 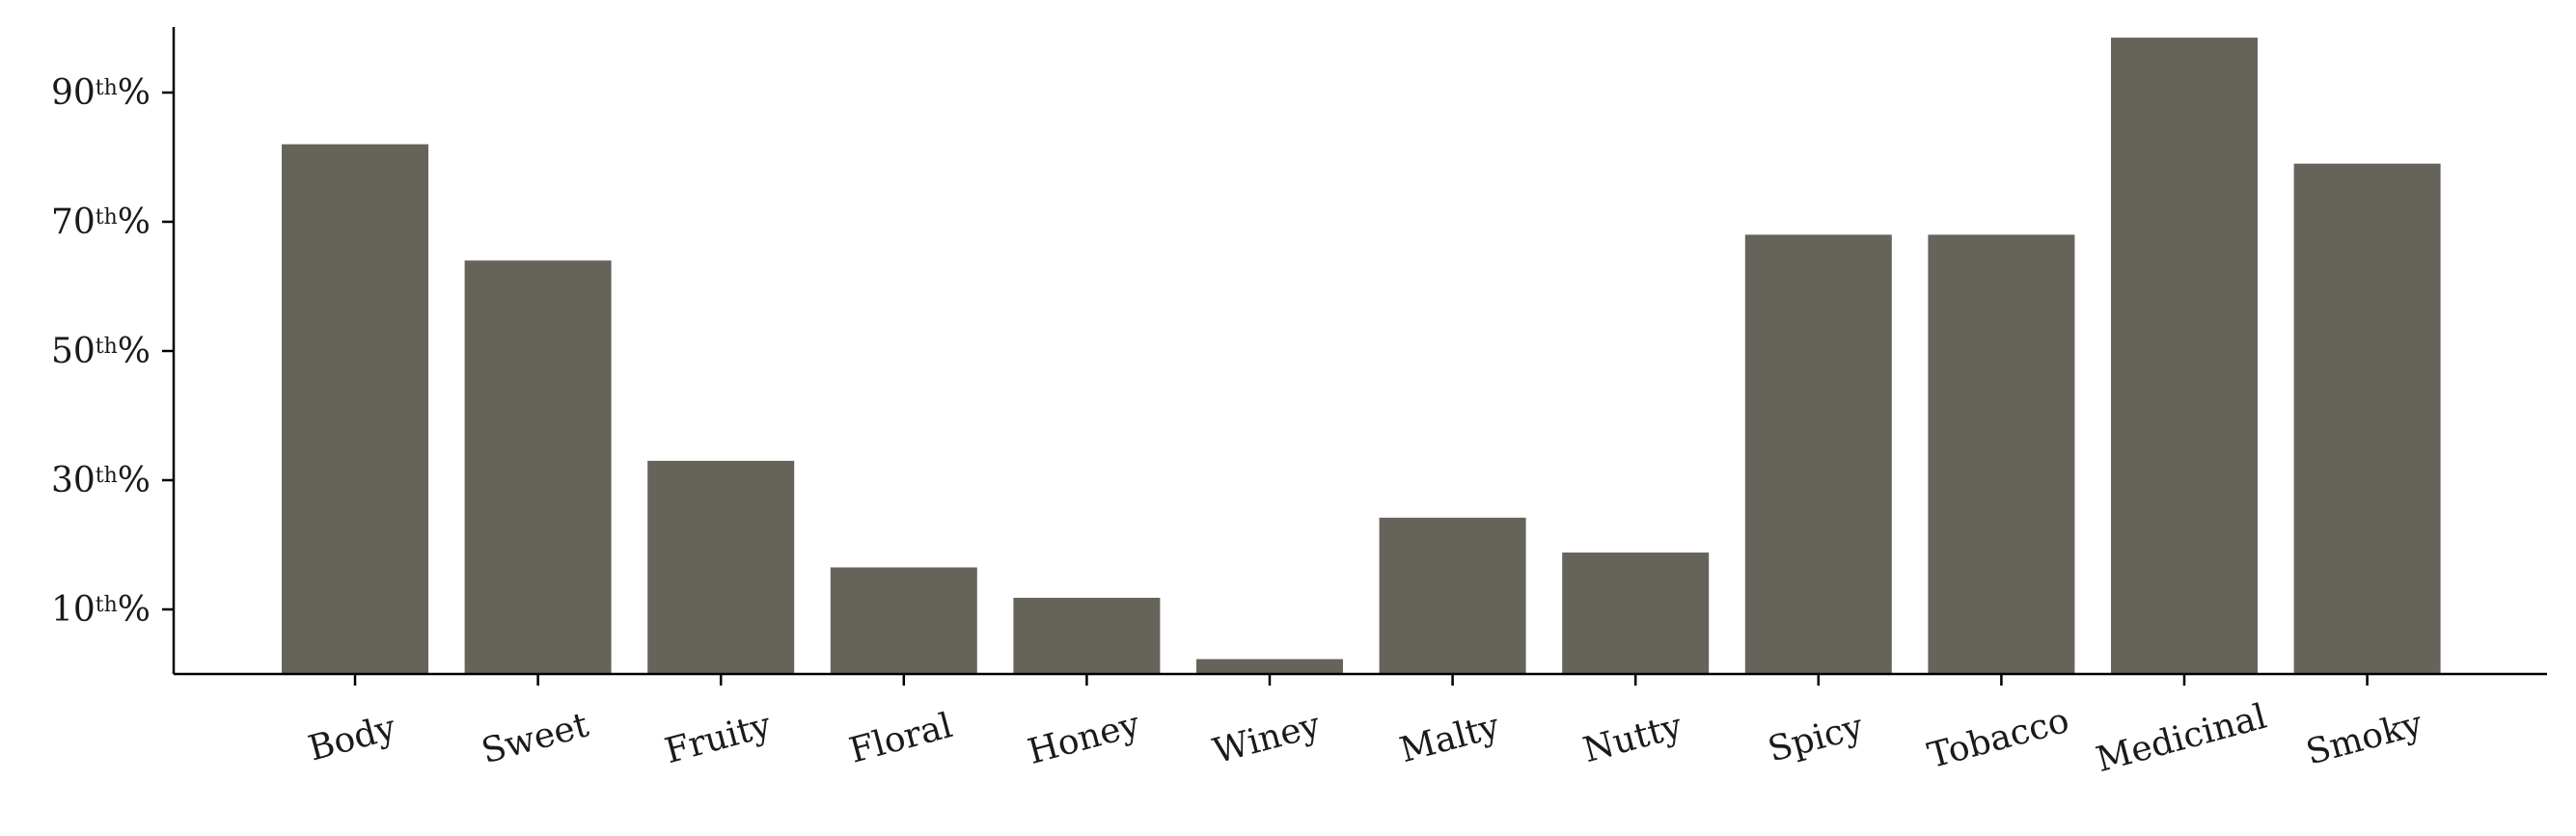 I want to click on y-tick-label: 30th%, so click(x=101, y=480).